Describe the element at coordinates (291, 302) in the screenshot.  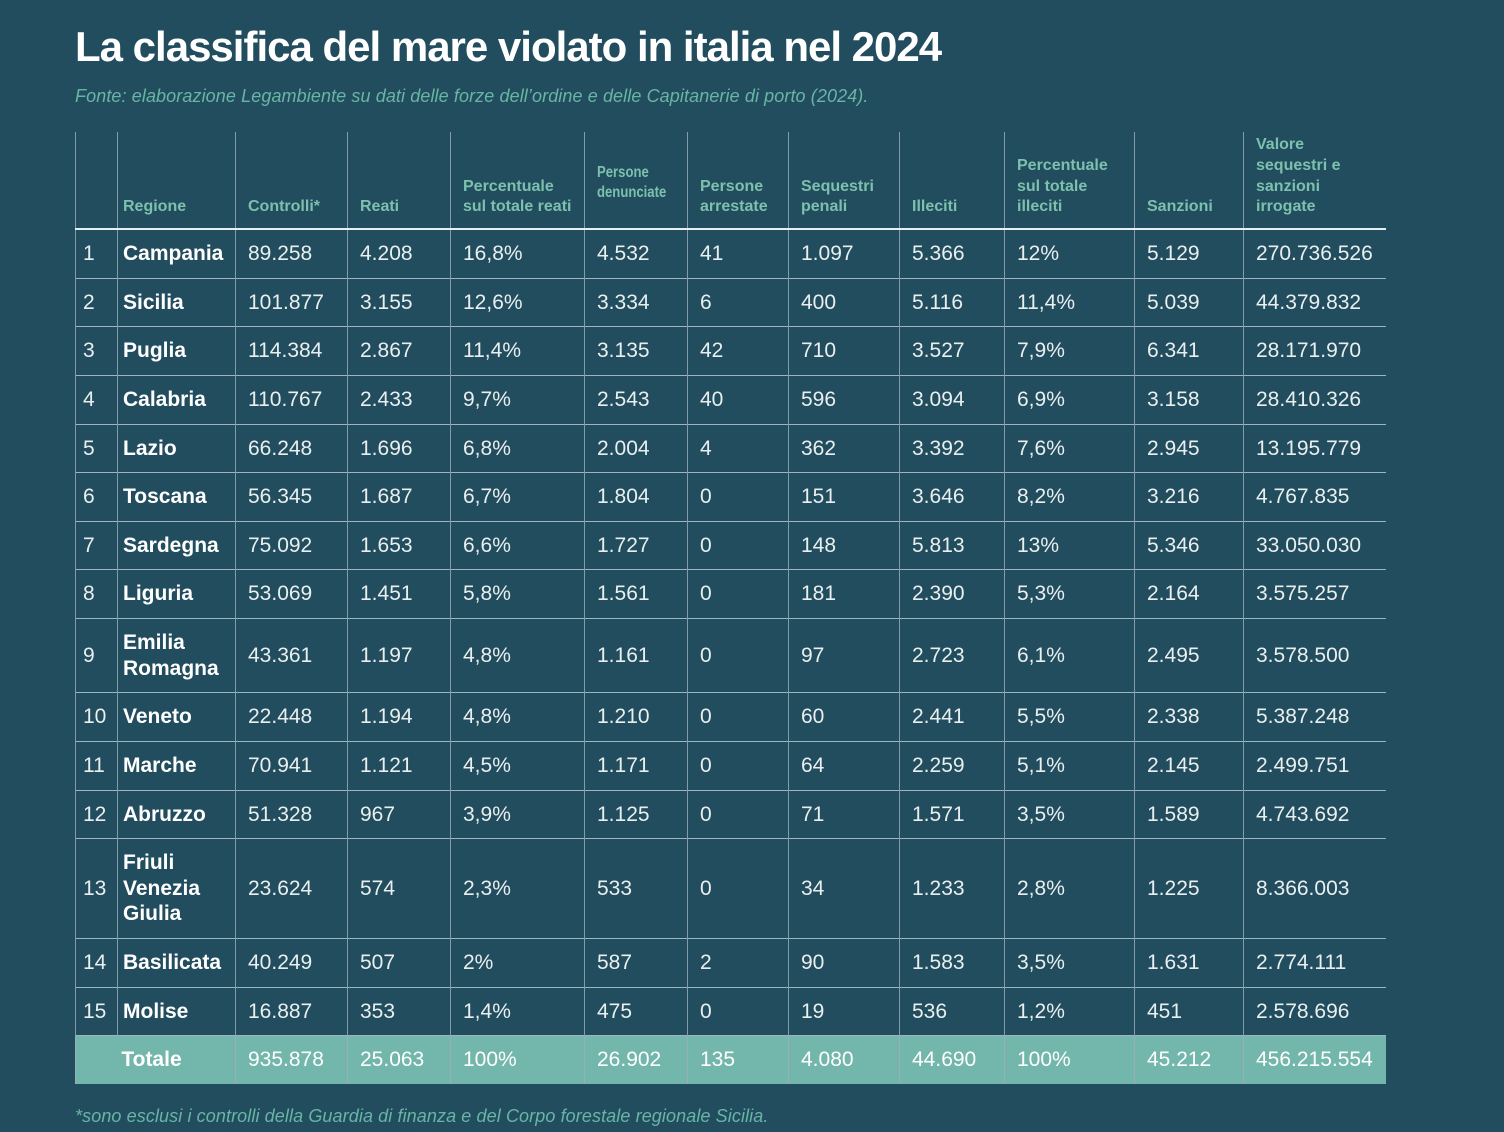
I see `value-cell: 101.877` at that location.